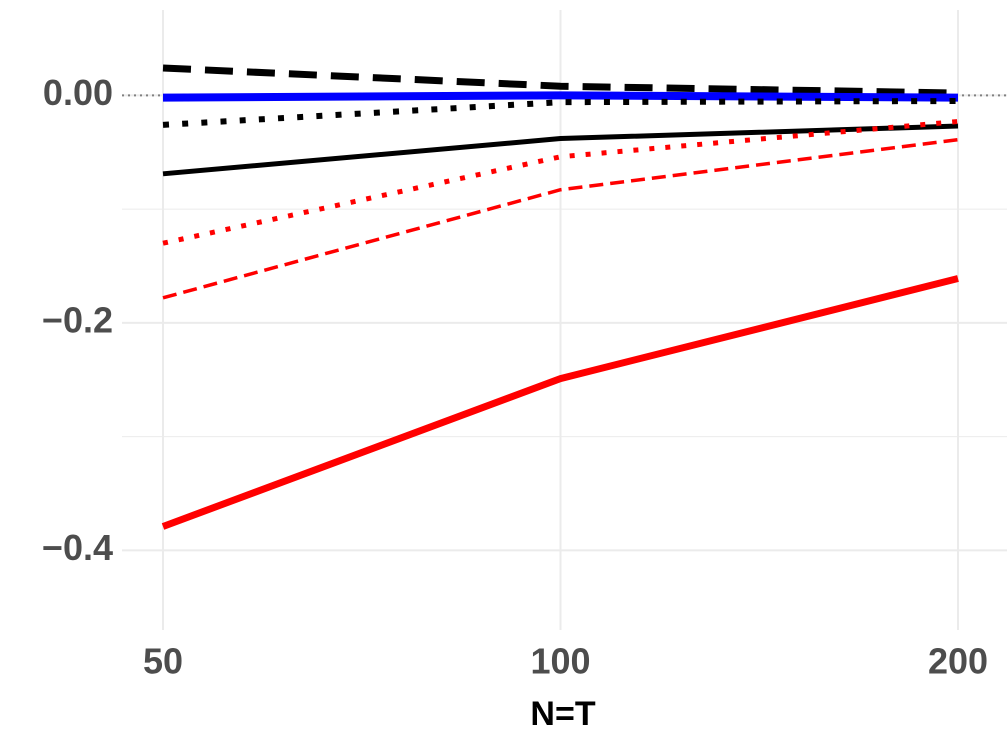  I want to click on y-tick-label: −0.4, so click(77, 547).